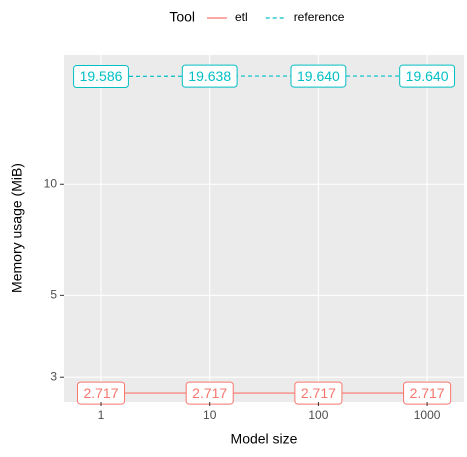  I want to click on x-tick-label: 100, so click(318, 415).